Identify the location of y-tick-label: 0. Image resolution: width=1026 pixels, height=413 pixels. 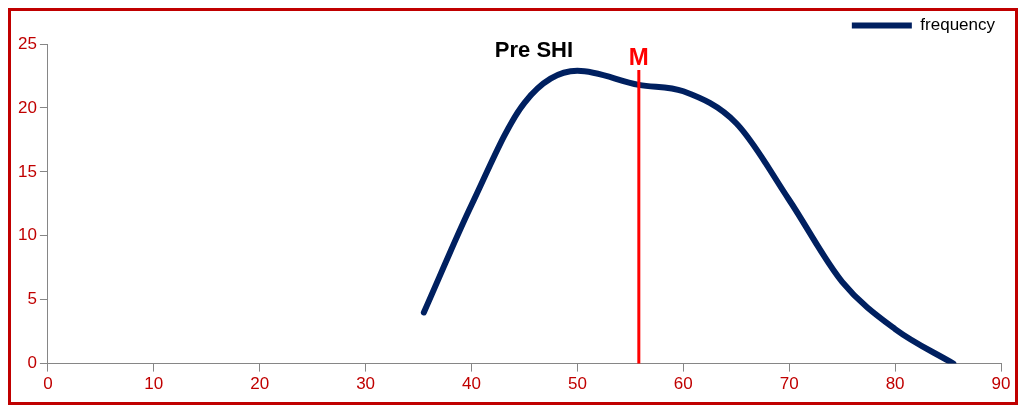
(32, 363).